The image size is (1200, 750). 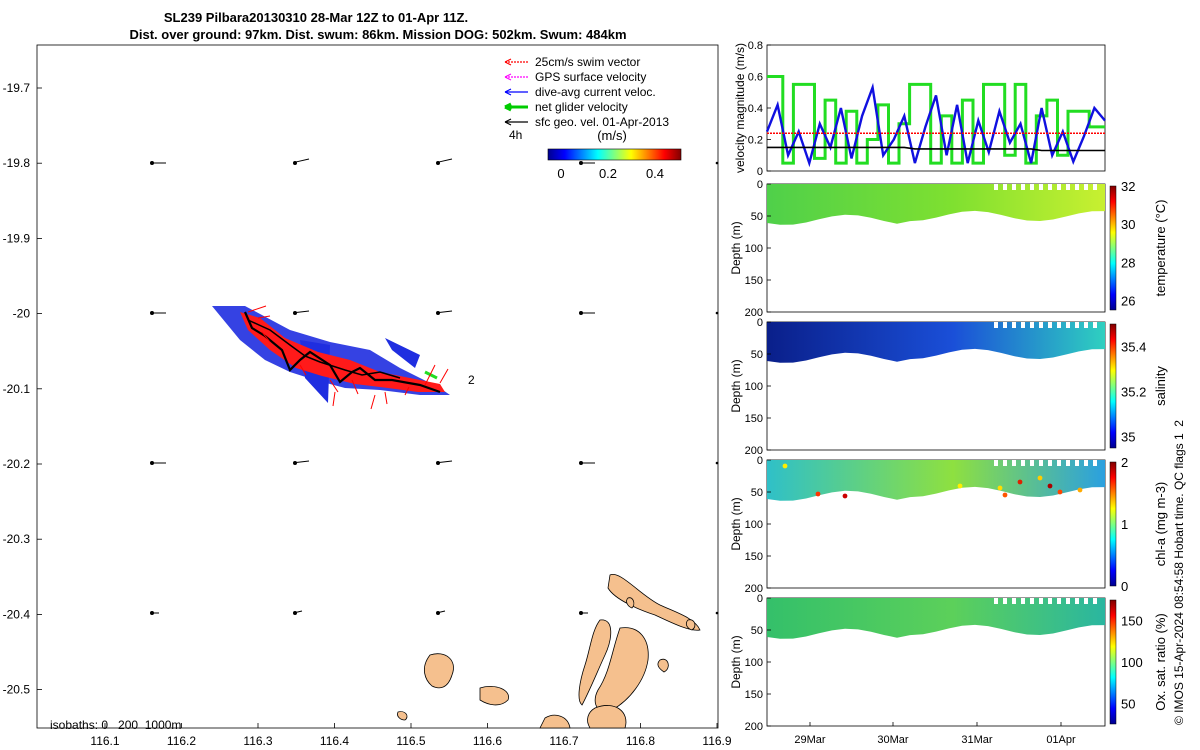 I want to click on velocity-y-ticks: 0 0.2 0.4 0.6 0.8, so click(x=759, y=109).